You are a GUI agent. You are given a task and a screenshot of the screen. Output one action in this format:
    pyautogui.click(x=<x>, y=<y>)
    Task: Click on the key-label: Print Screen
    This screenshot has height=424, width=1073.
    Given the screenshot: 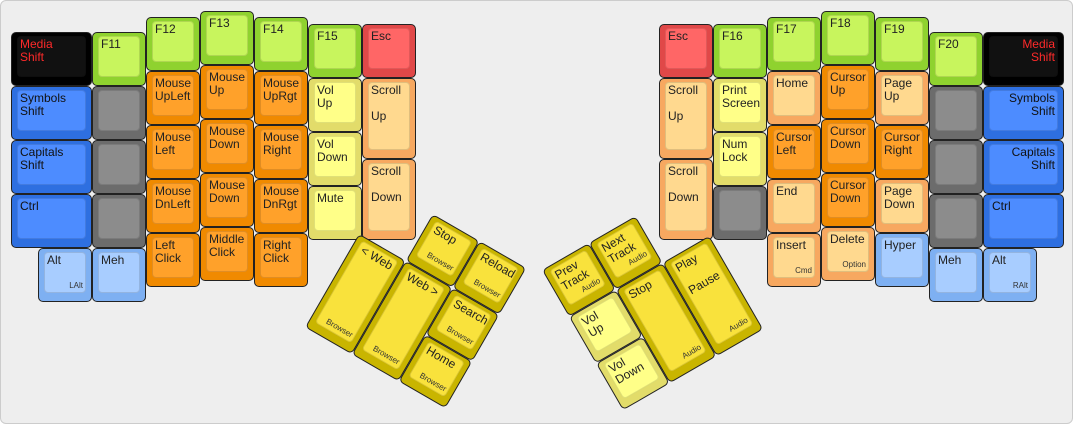 What is the action you would take?
    pyautogui.click(x=741, y=96)
    